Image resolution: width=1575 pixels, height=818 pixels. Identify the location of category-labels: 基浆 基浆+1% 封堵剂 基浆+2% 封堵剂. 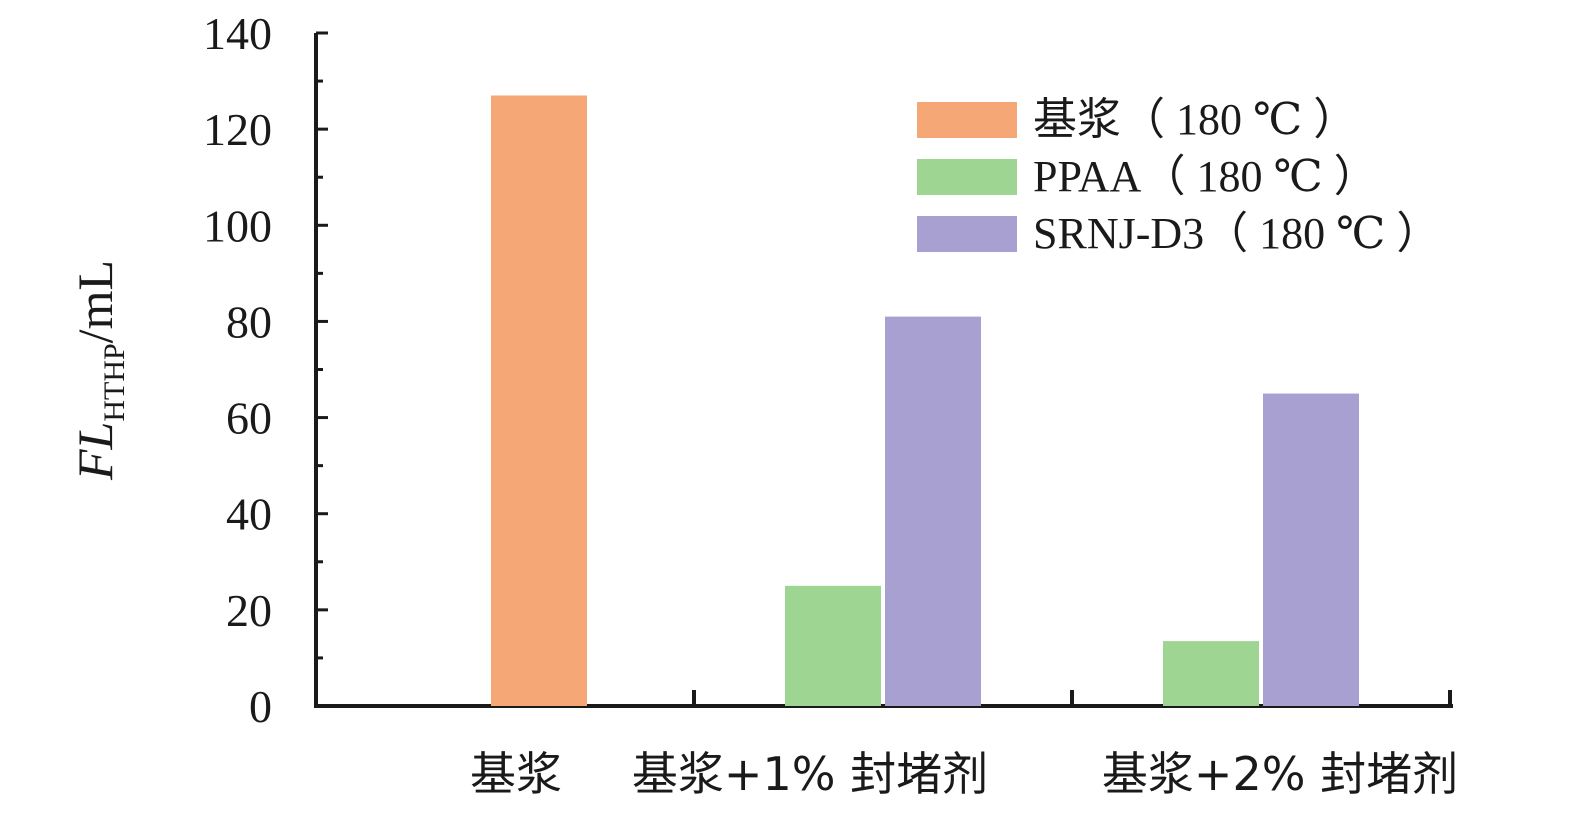
(964, 774).